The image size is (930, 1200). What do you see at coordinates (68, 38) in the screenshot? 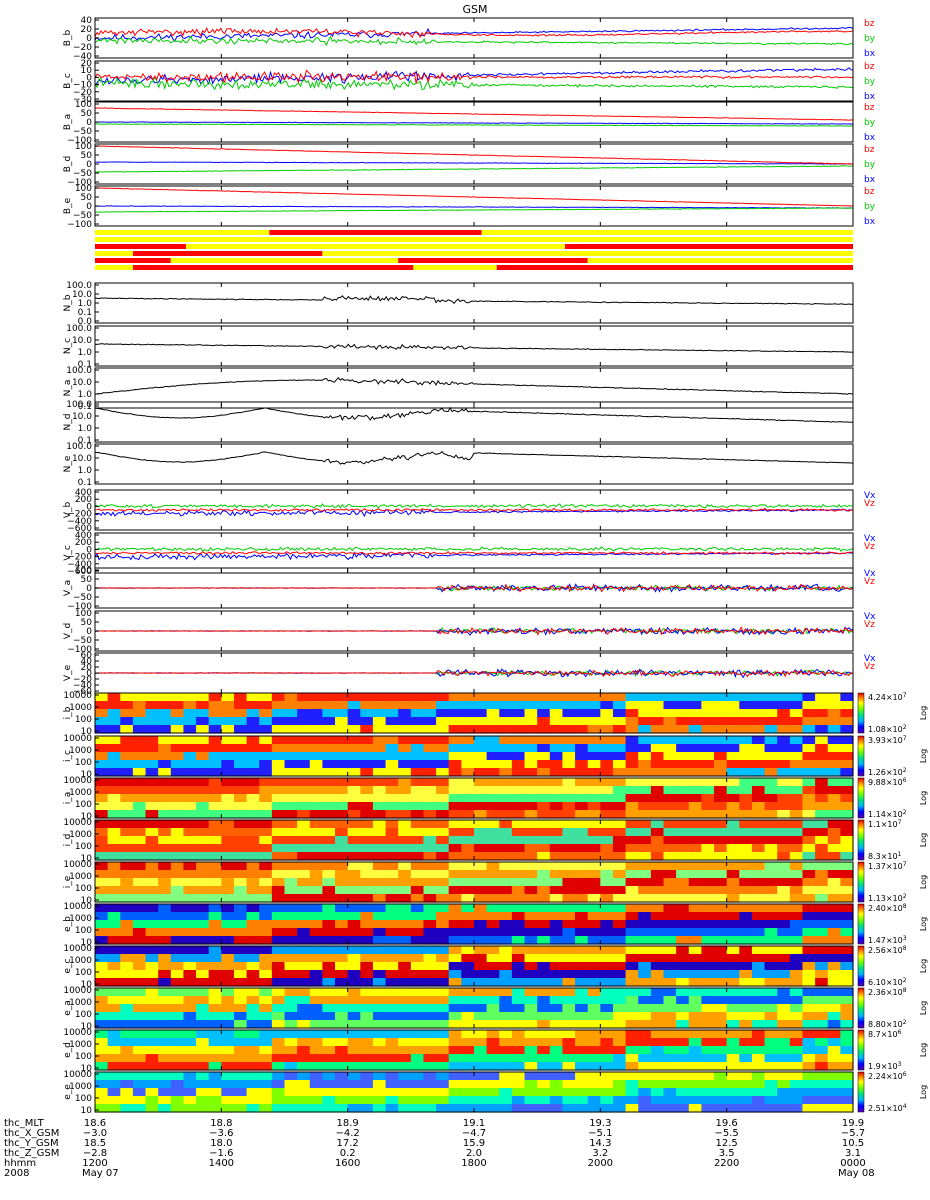
I see `panel-ylabel: B_b` at bounding box center [68, 38].